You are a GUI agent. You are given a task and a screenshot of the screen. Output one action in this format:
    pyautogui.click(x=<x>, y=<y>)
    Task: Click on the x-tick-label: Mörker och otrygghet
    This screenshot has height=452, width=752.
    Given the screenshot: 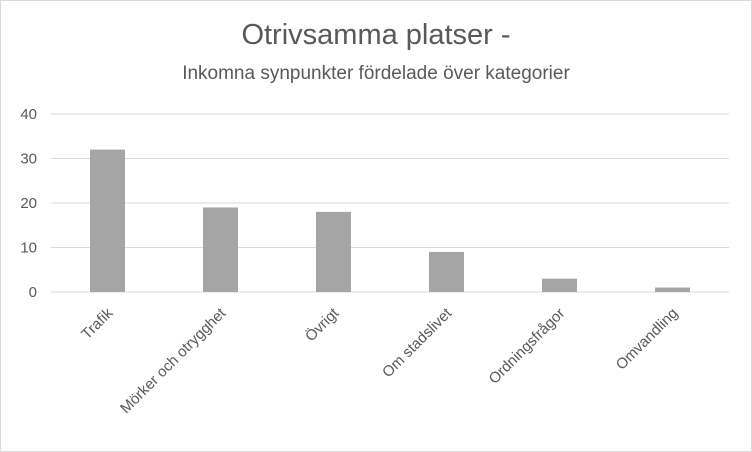 What is the action you would take?
    pyautogui.click(x=173, y=360)
    